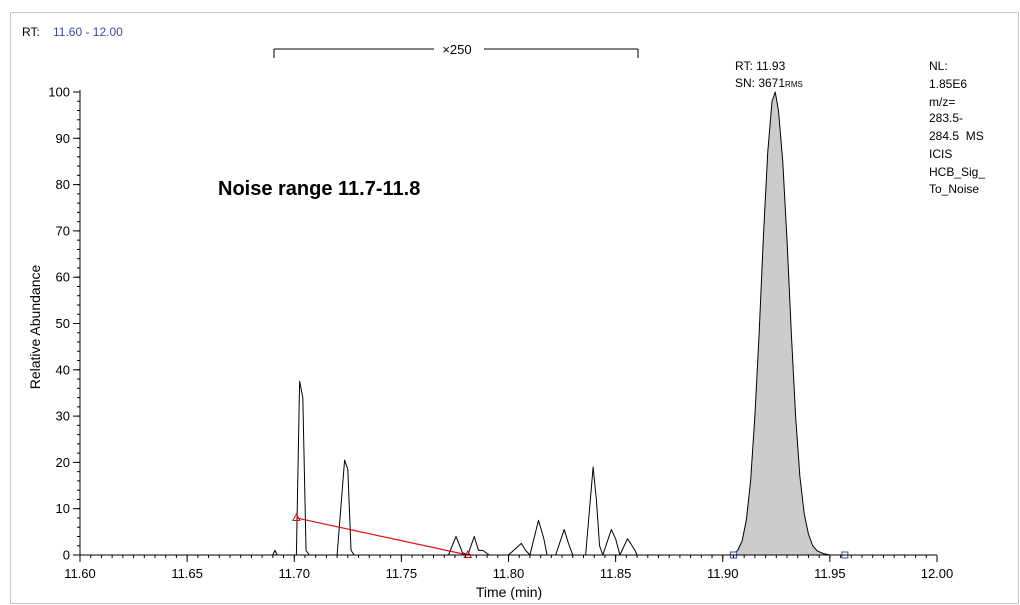 The image size is (1020, 605). I want to click on peak-sn-label: SN: 3671RMS, so click(769, 83).